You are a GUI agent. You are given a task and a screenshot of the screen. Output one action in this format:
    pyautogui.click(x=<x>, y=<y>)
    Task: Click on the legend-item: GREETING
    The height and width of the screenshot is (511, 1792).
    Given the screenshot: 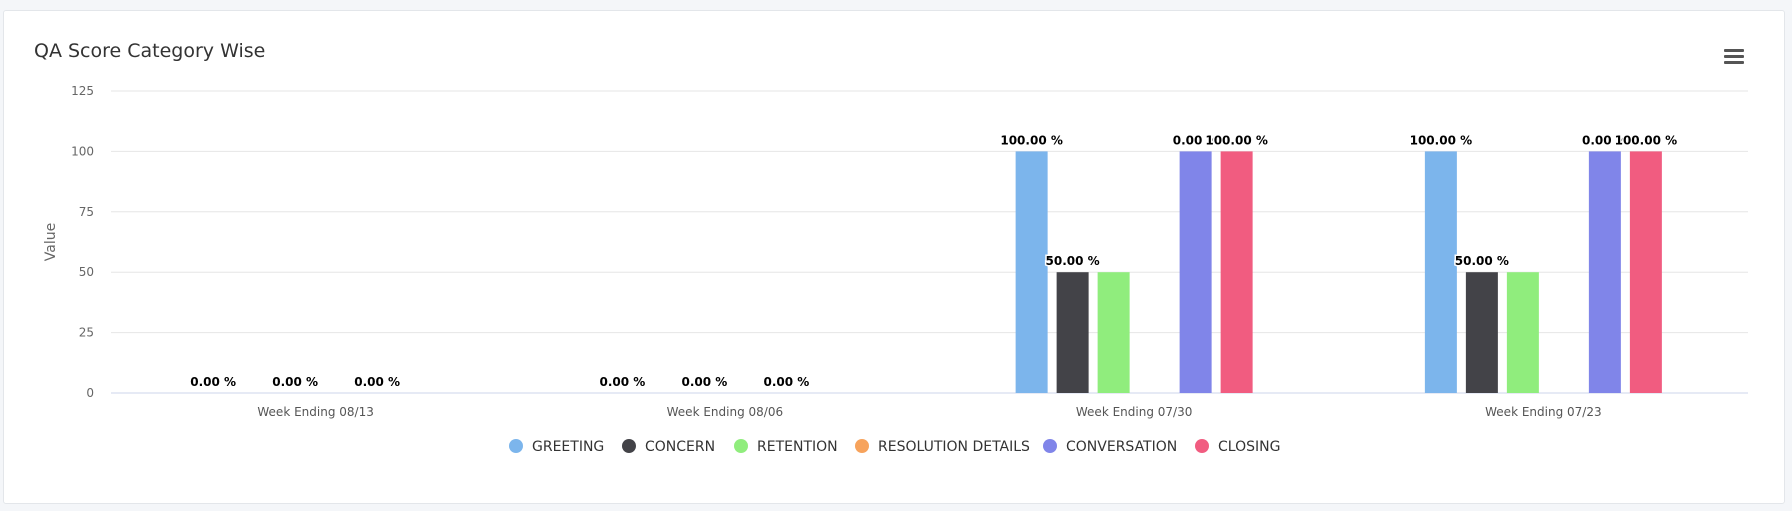 What is the action you would take?
    pyautogui.click(x=556, y=447)
    